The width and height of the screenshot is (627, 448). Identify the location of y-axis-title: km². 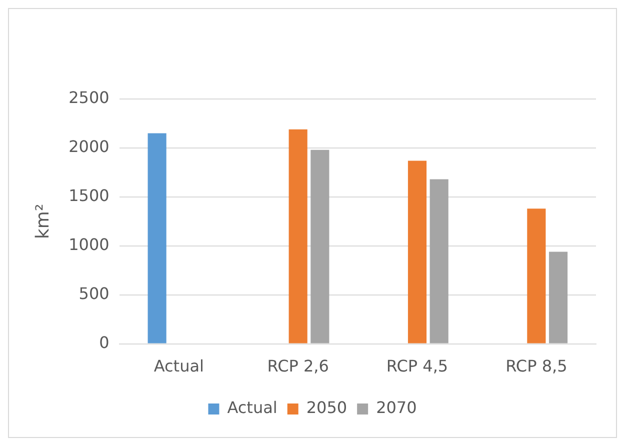
(43, 221).